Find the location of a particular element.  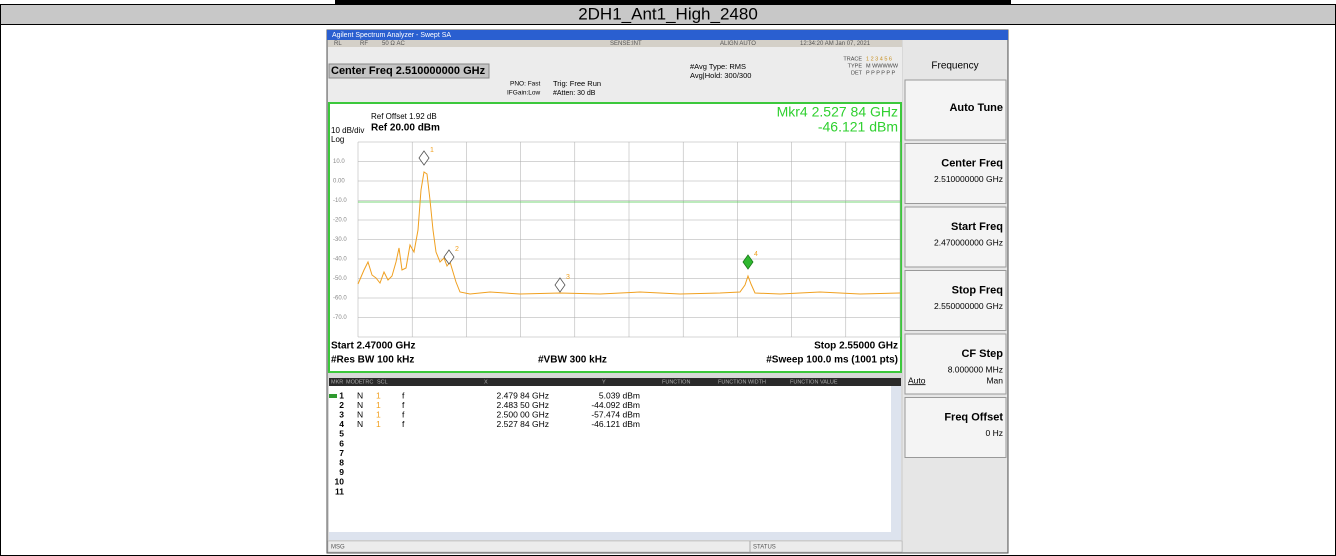

marker-number: 3 is located at coordinates (568, 277).